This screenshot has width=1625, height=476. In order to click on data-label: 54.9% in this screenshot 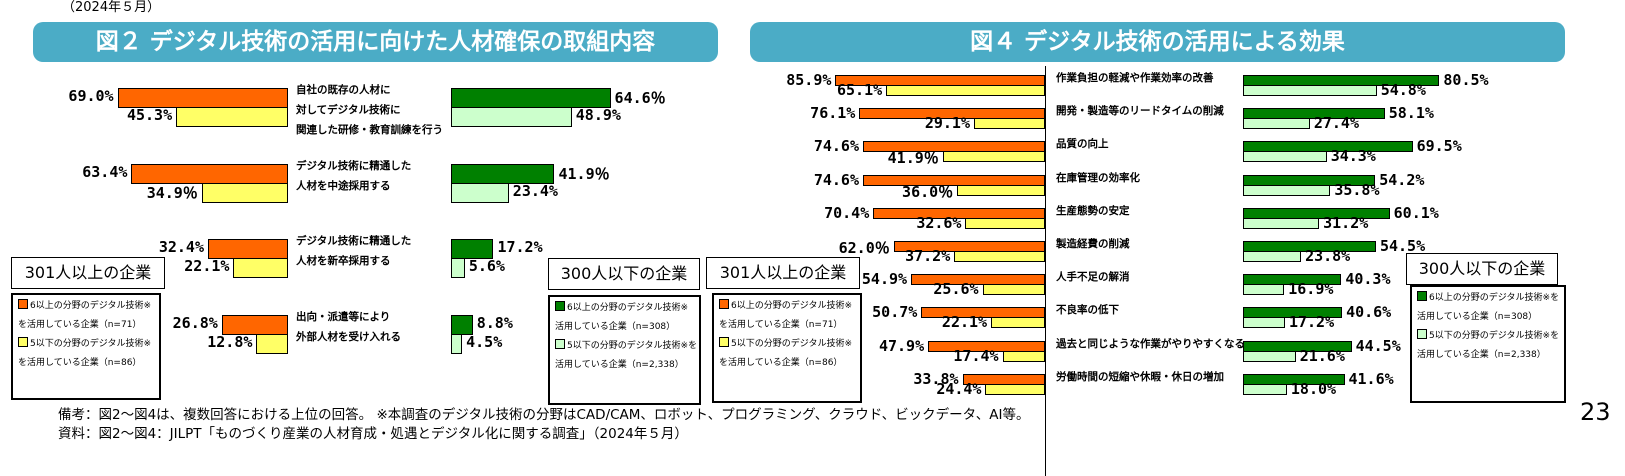, I will do `click(884, 279)`.